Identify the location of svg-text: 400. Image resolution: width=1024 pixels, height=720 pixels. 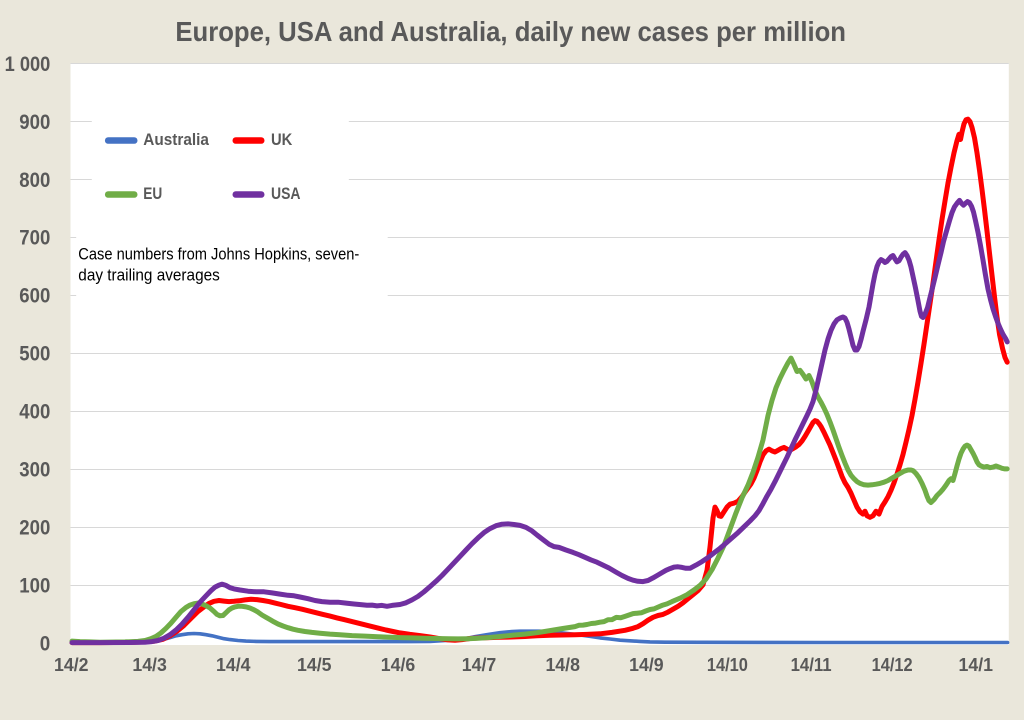
(34, 412).